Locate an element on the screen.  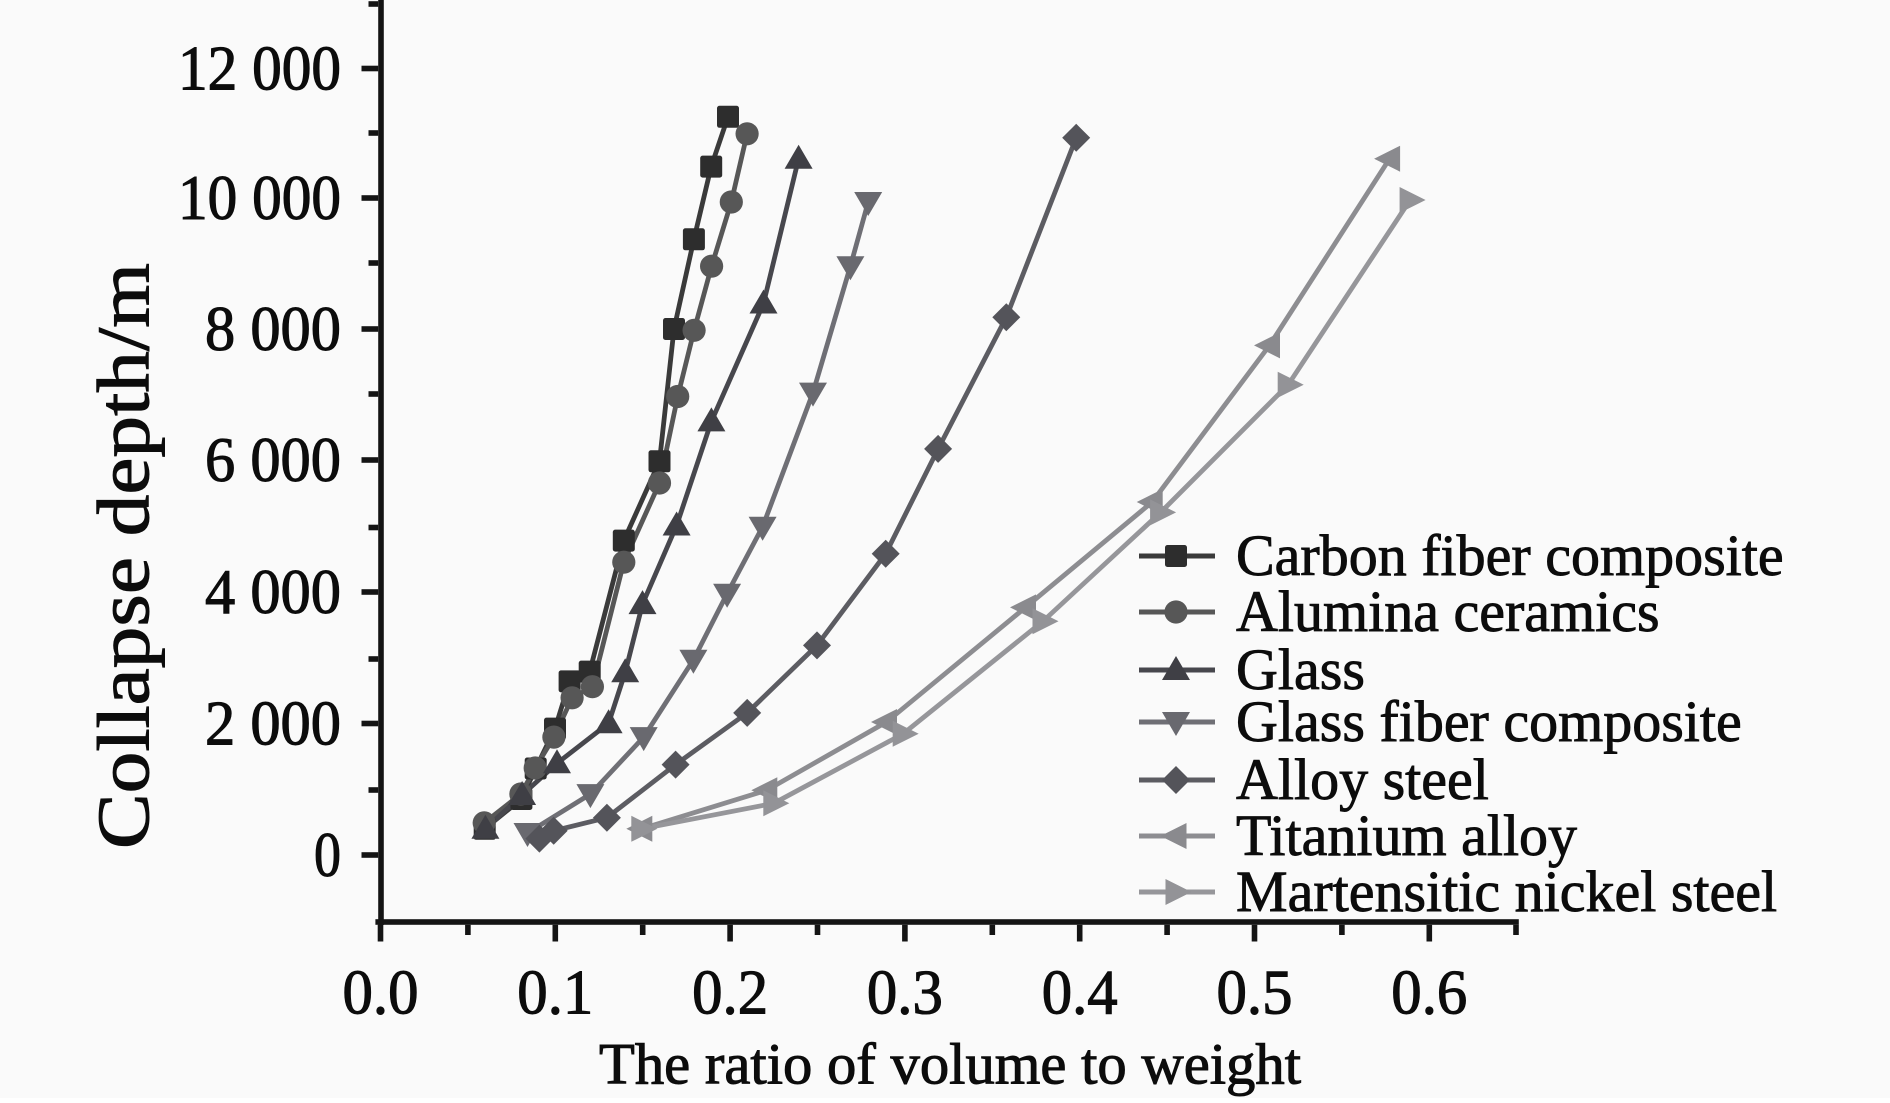
svg-text: Collapse depth/m is located at coordinates (125, 556).